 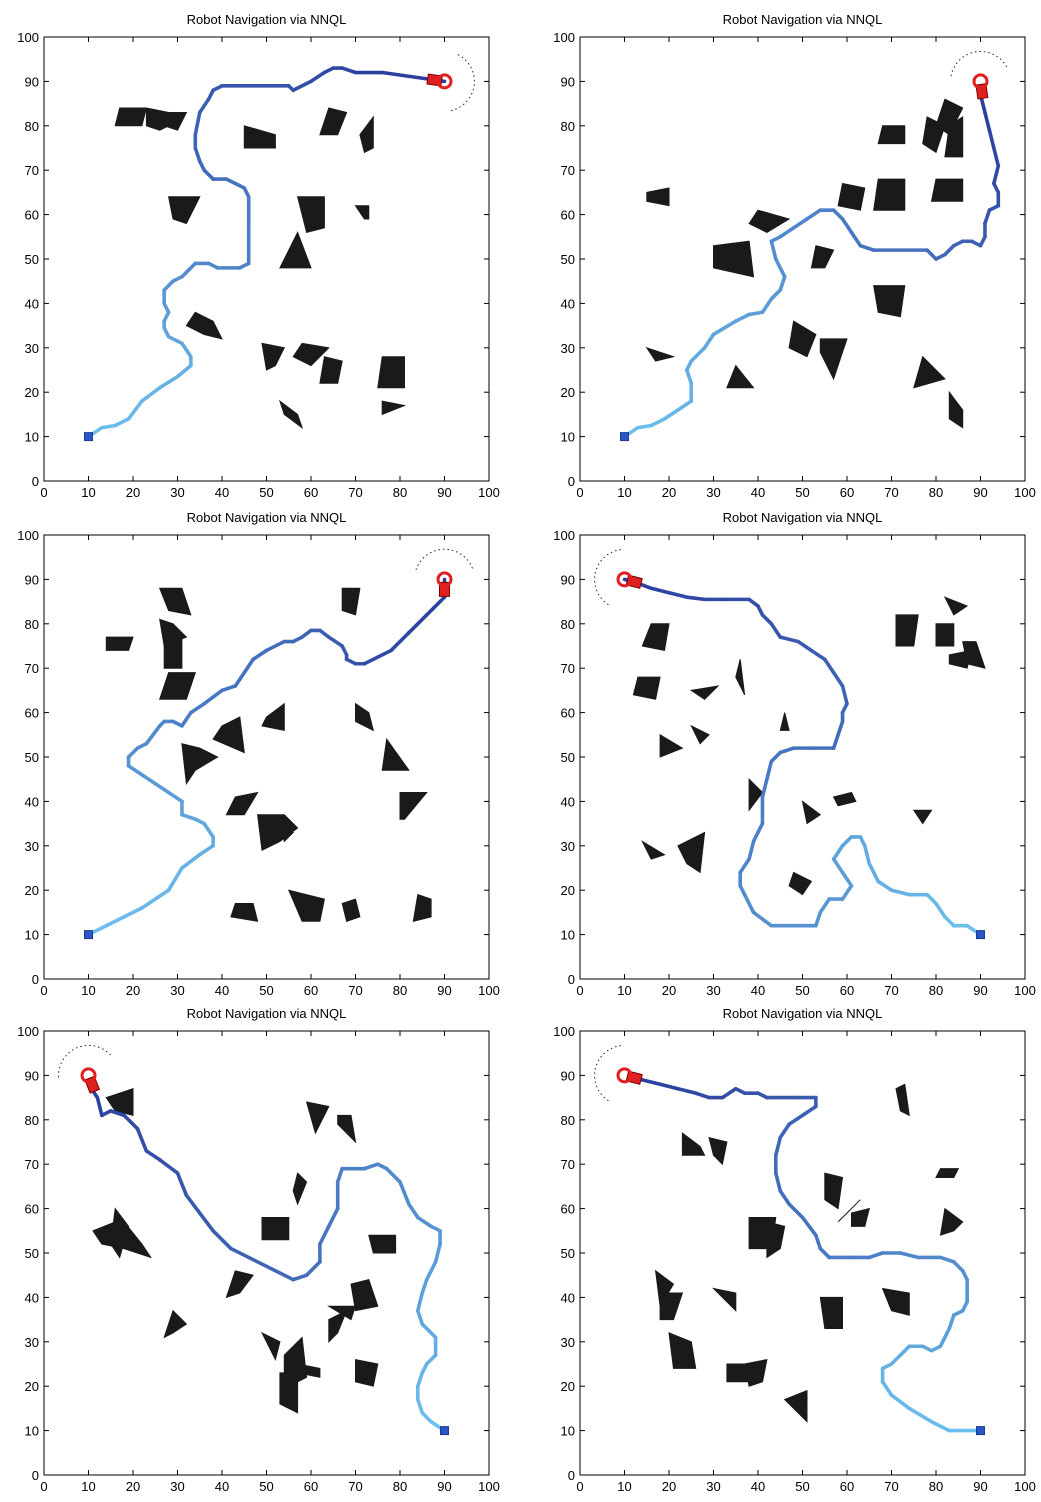 I want to click on x-tick-label: 30, so click(x=713, y=990).